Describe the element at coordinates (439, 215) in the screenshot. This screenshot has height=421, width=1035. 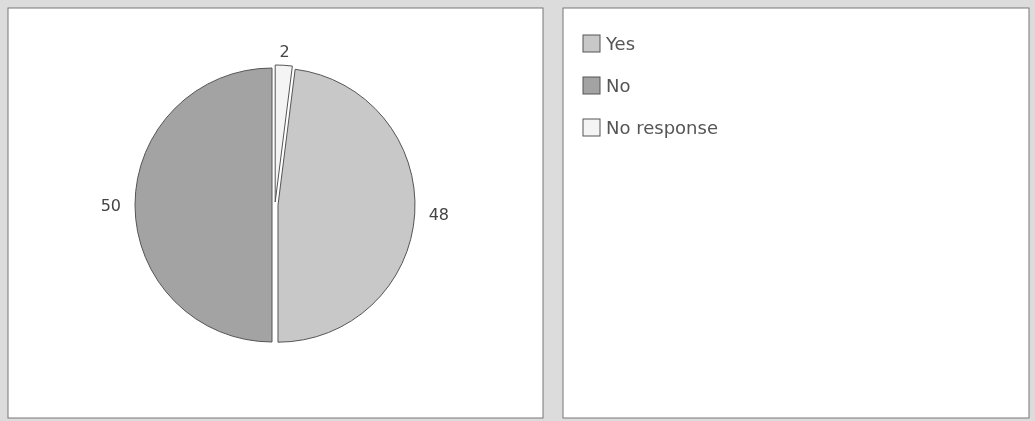
I see `data-label: 48` at that location.